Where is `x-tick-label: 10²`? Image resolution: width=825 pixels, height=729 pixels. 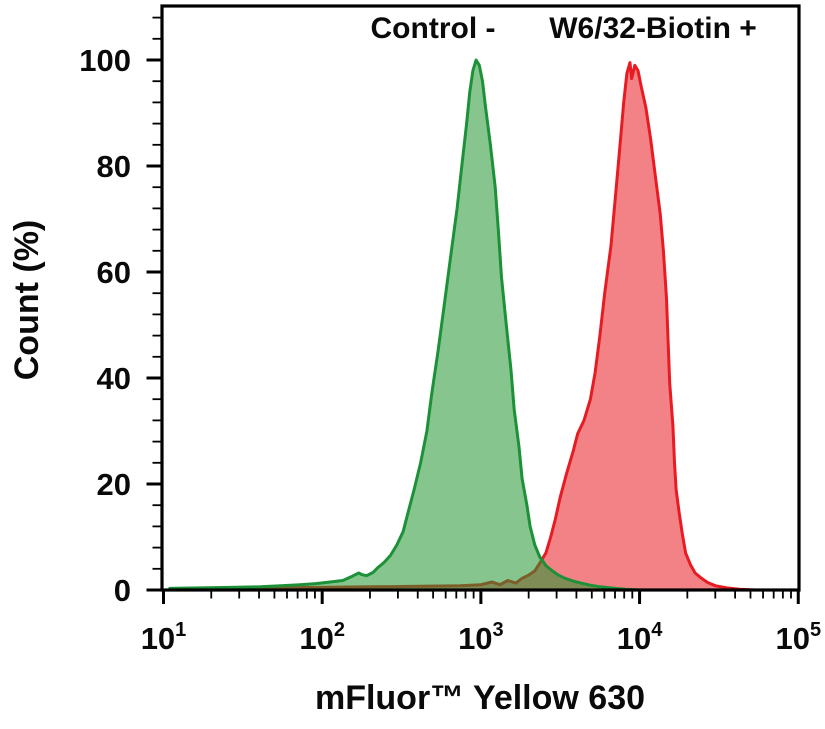
x-tick-label: 10² is located at coordinates (322, 637).